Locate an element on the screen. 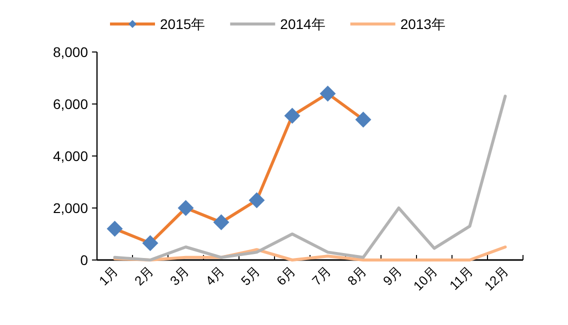  y-tick-label: 6,000 is located at coordinates (70, 104).